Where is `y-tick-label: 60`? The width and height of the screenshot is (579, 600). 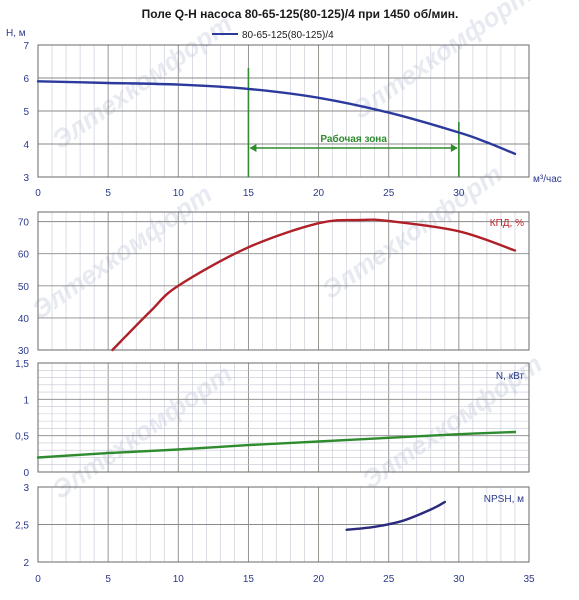 y-tick-label: 60 is located at coordinates (24, 255).